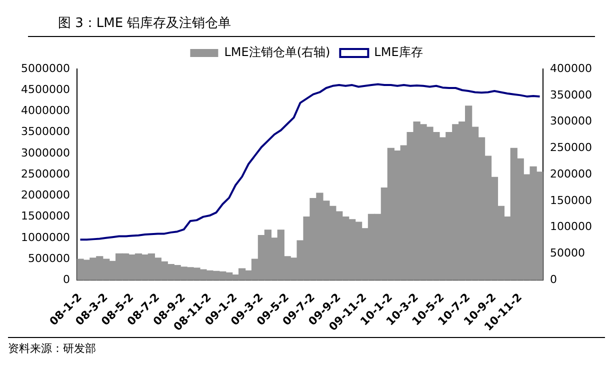 This screenshot has height=368, width=613. What do you see at coordinates (45, 173) in the screenshot?
I see `y-tick-label: 2500000` at bounding box center [45, 173].